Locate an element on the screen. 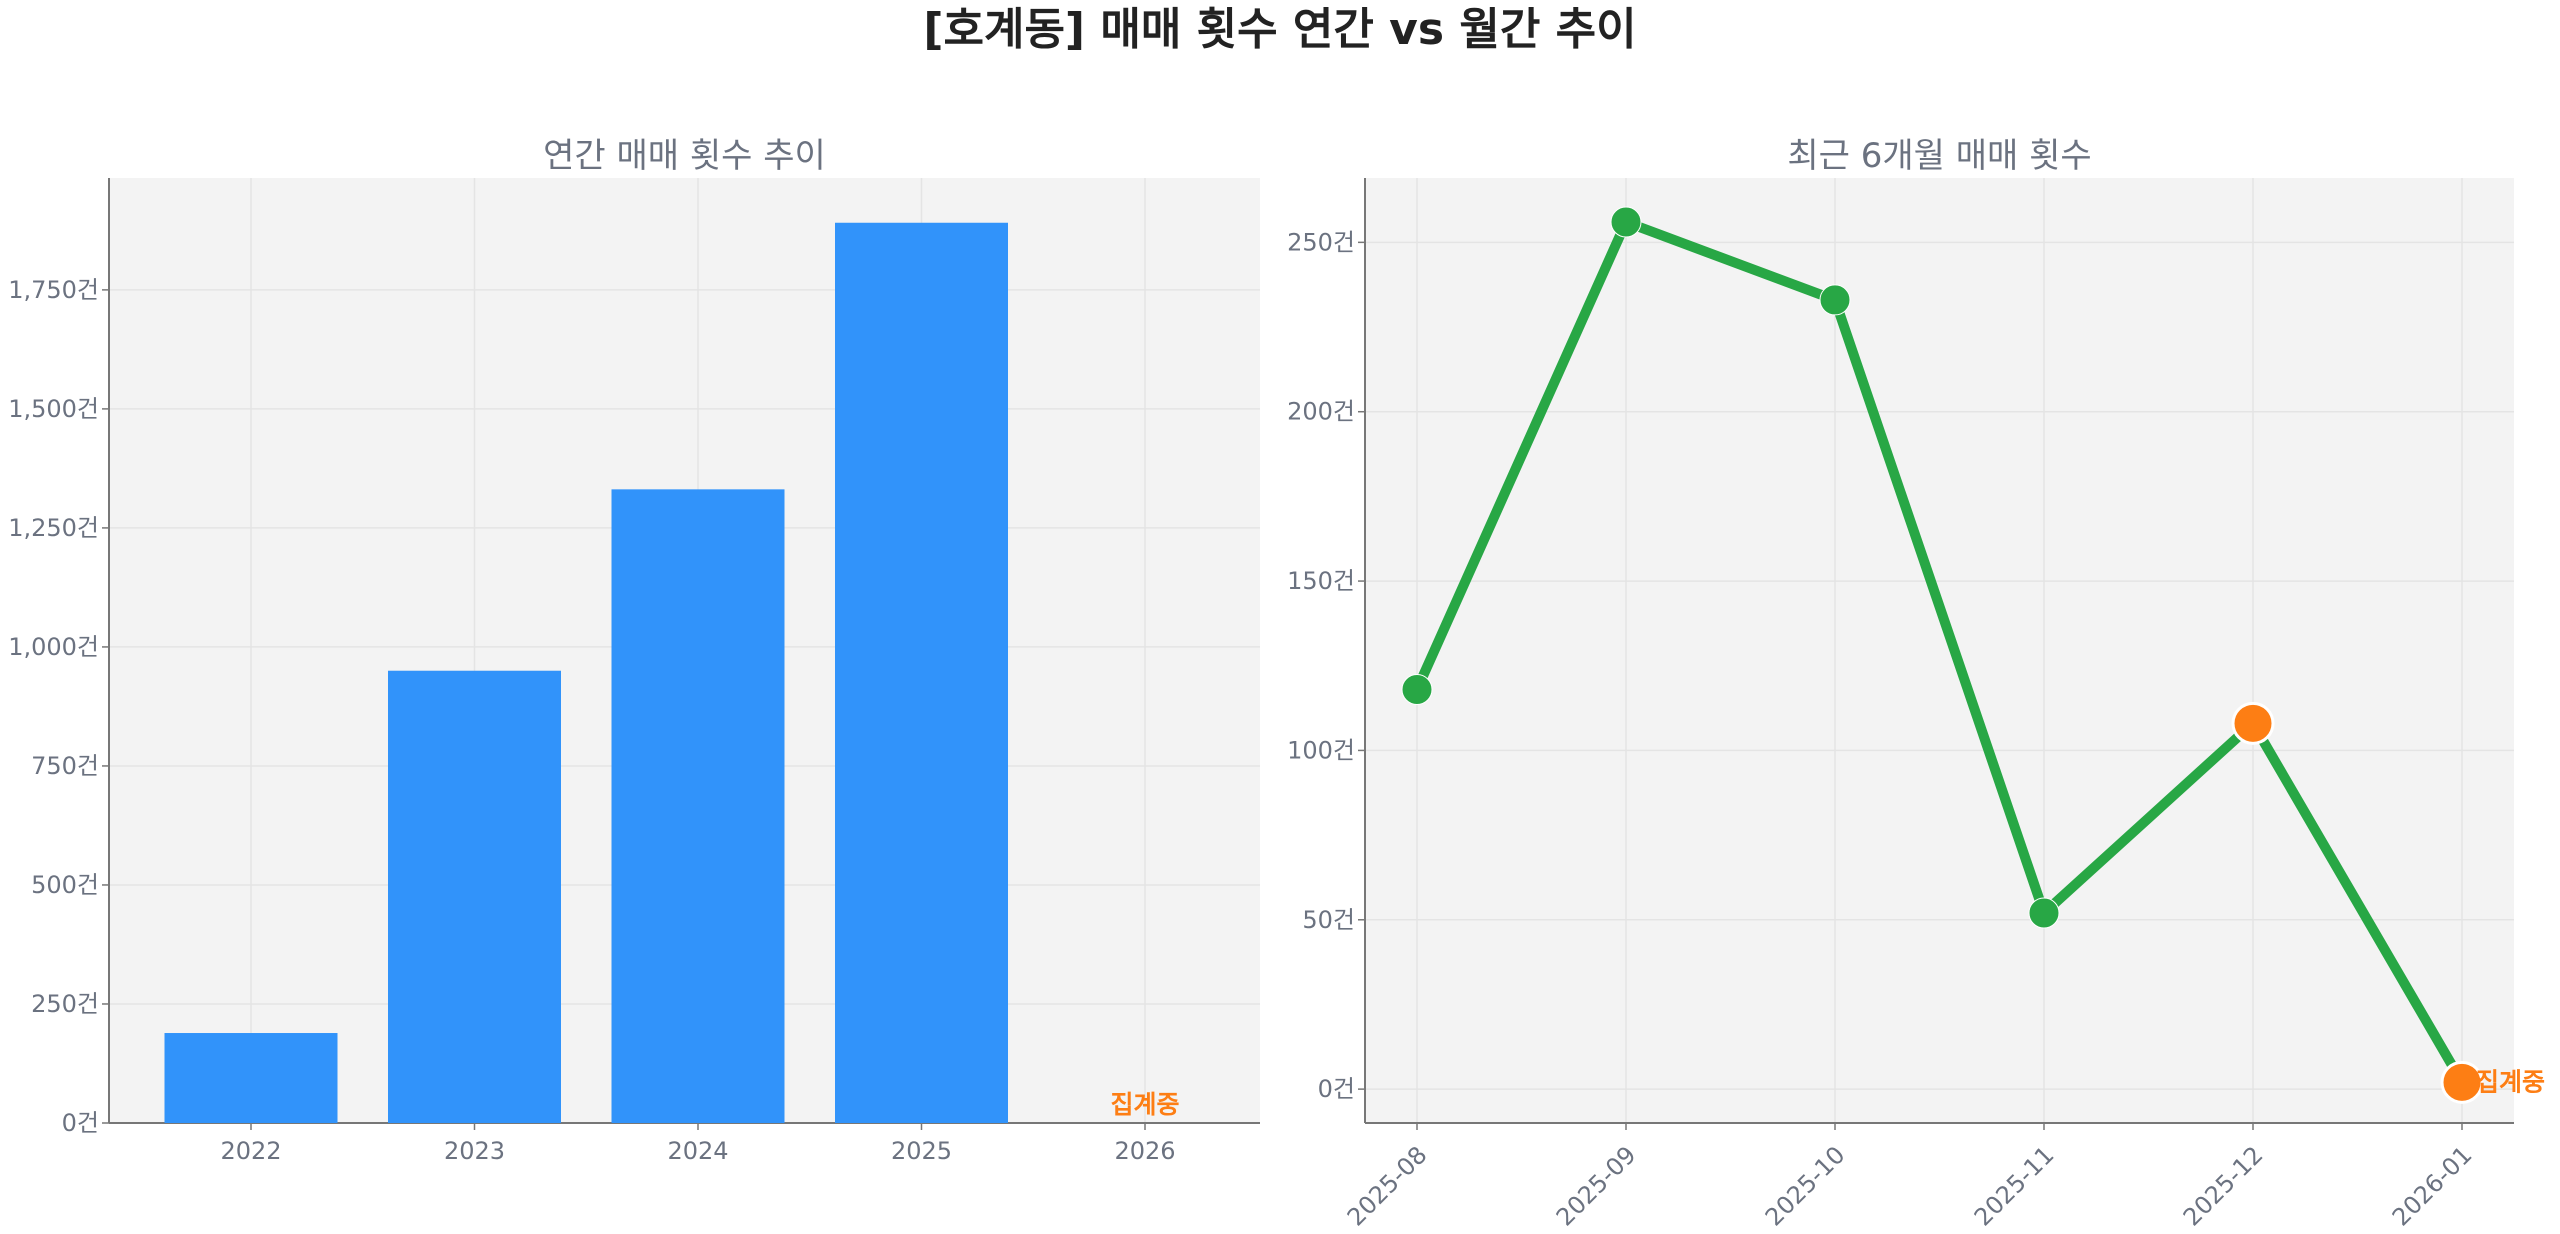 The height and width of the screenshot is (1234, 2560). subplot-title: 연간 매매 횟수 추이 is located at coordinates (684, 156).